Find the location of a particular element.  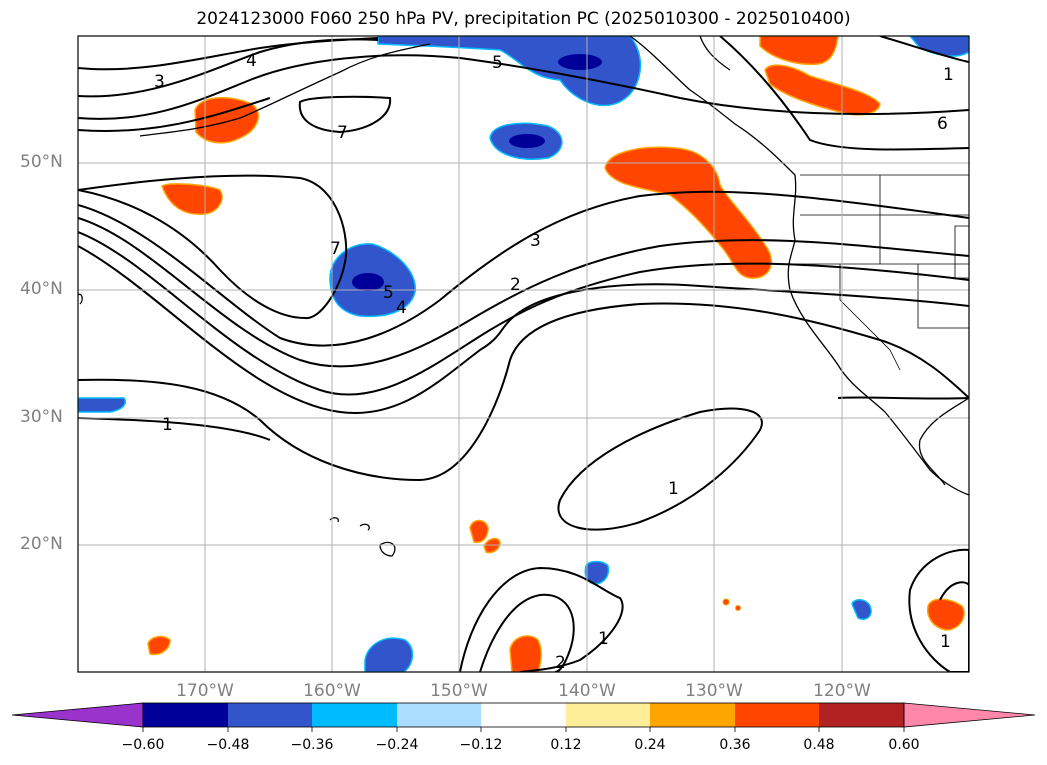

lat-label: 30°N is located at coordinates (41, 417).